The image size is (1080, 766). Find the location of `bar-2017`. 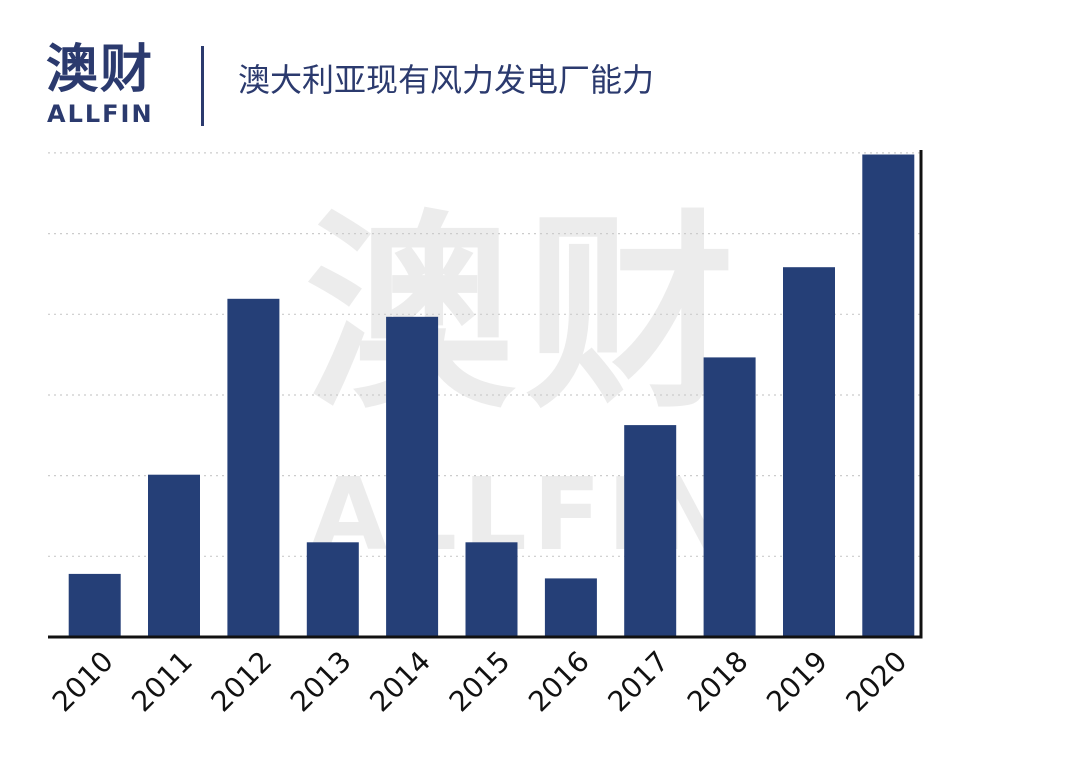

bar-2017 is located at coordinates (650, 531).